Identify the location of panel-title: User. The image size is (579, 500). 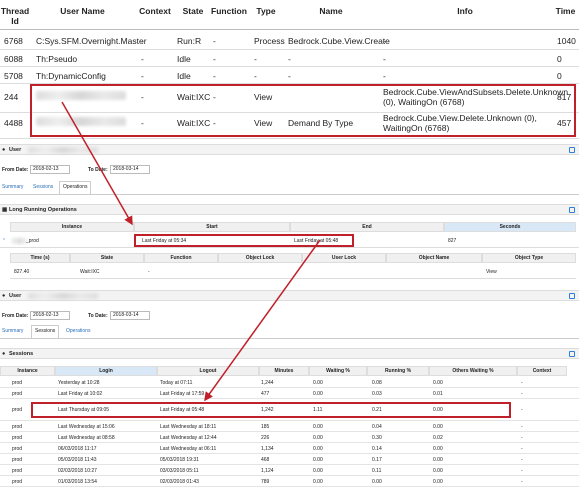
(15, 296).